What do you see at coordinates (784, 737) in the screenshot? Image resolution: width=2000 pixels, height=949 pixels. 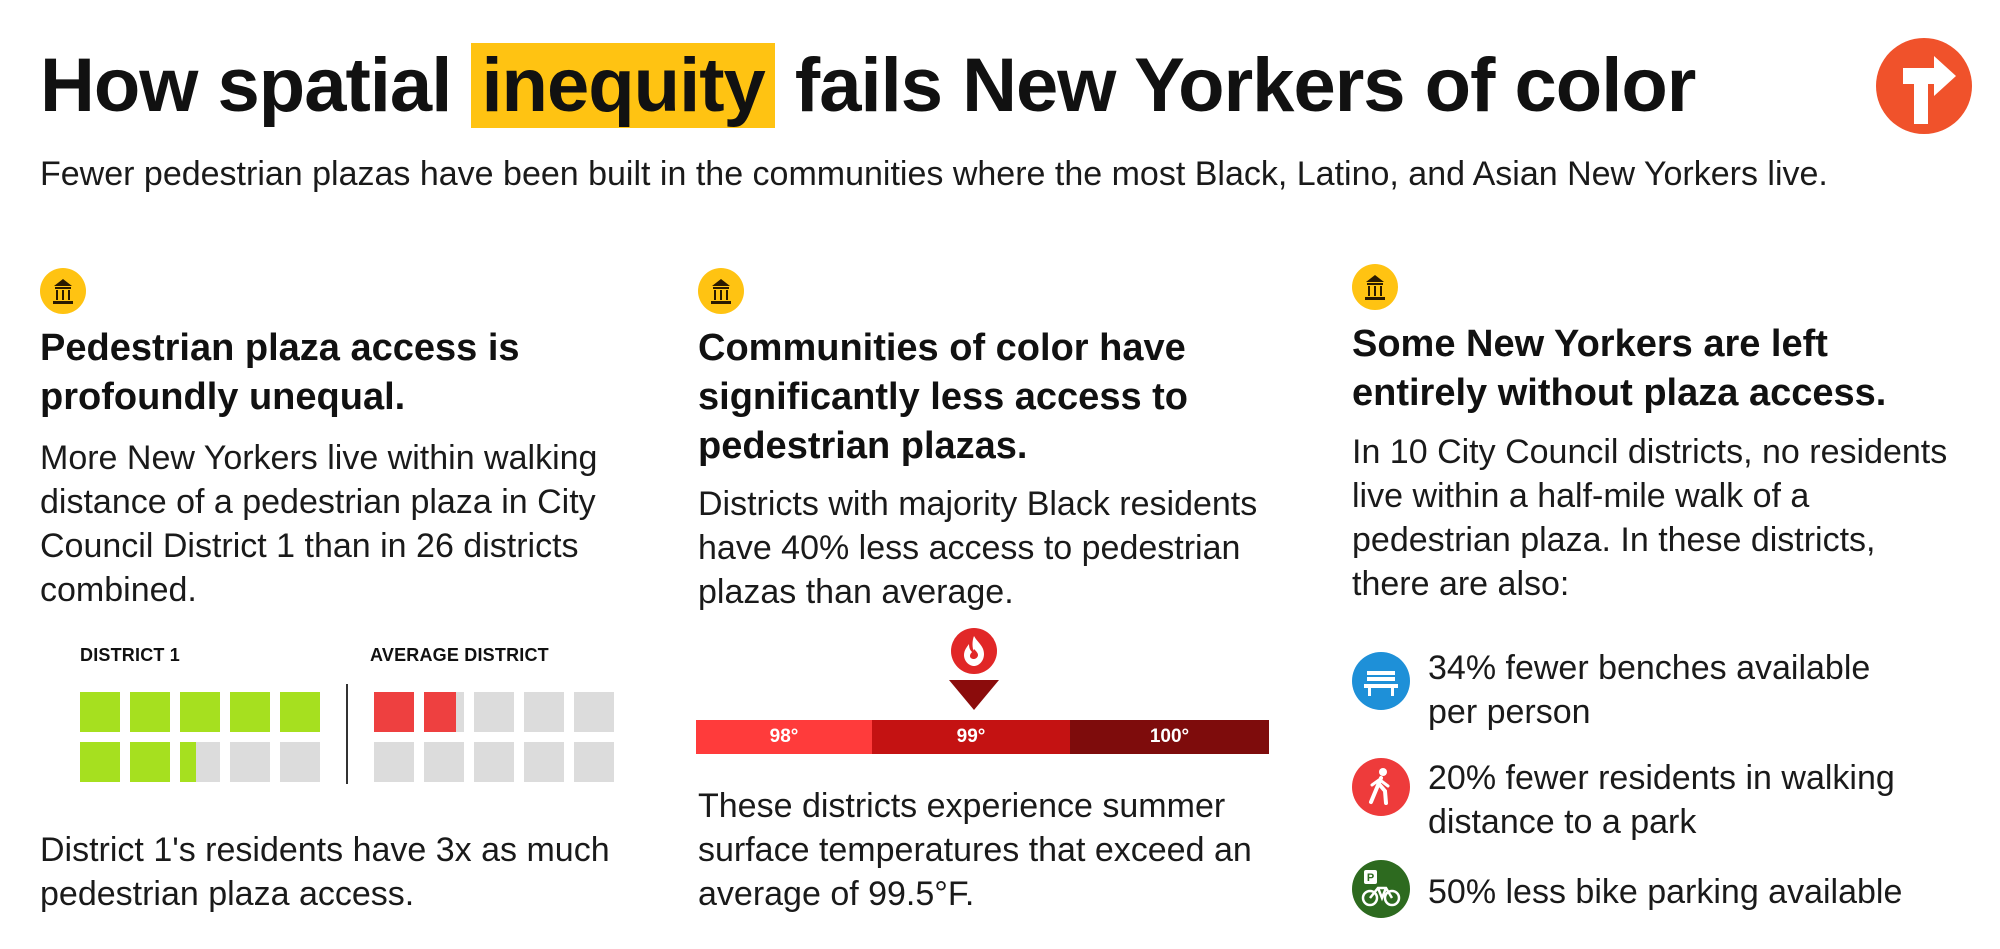 I see `temperature-segment: 98°` at bounding box center [784, 737].